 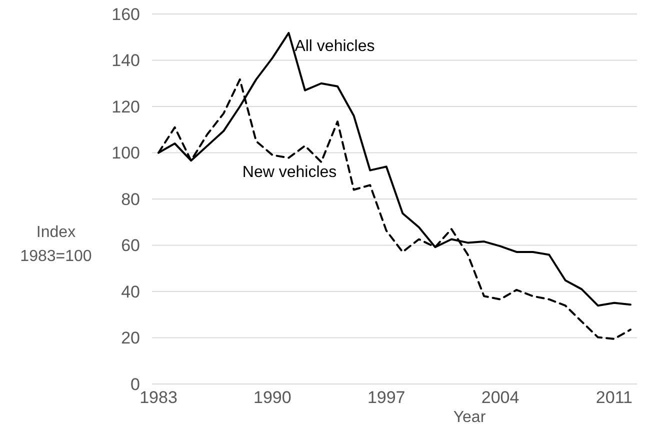 What do you see at coordinates (126, 60) in the screenshot?
I see `y-tick-label: 140` at bounding box center [126, 60].